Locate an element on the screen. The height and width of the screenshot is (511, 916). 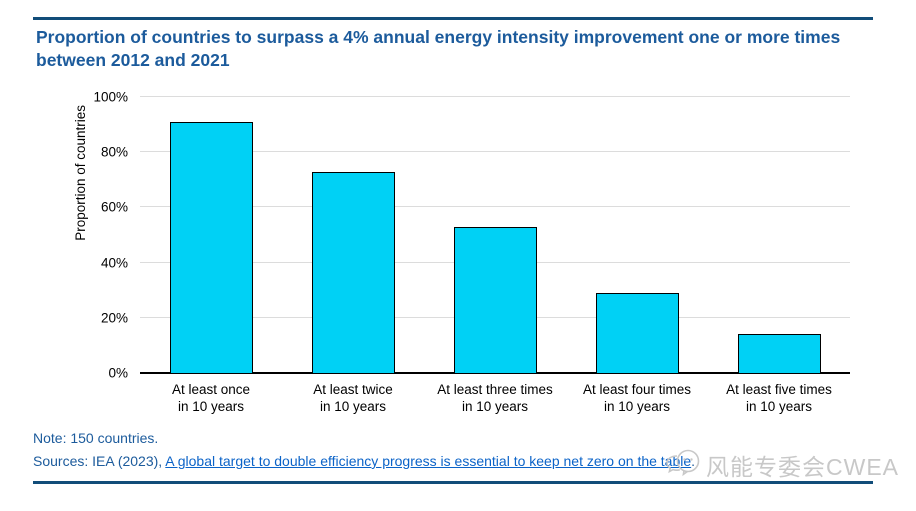
y-tick-label: 20% is located at coordinates (114, 318).